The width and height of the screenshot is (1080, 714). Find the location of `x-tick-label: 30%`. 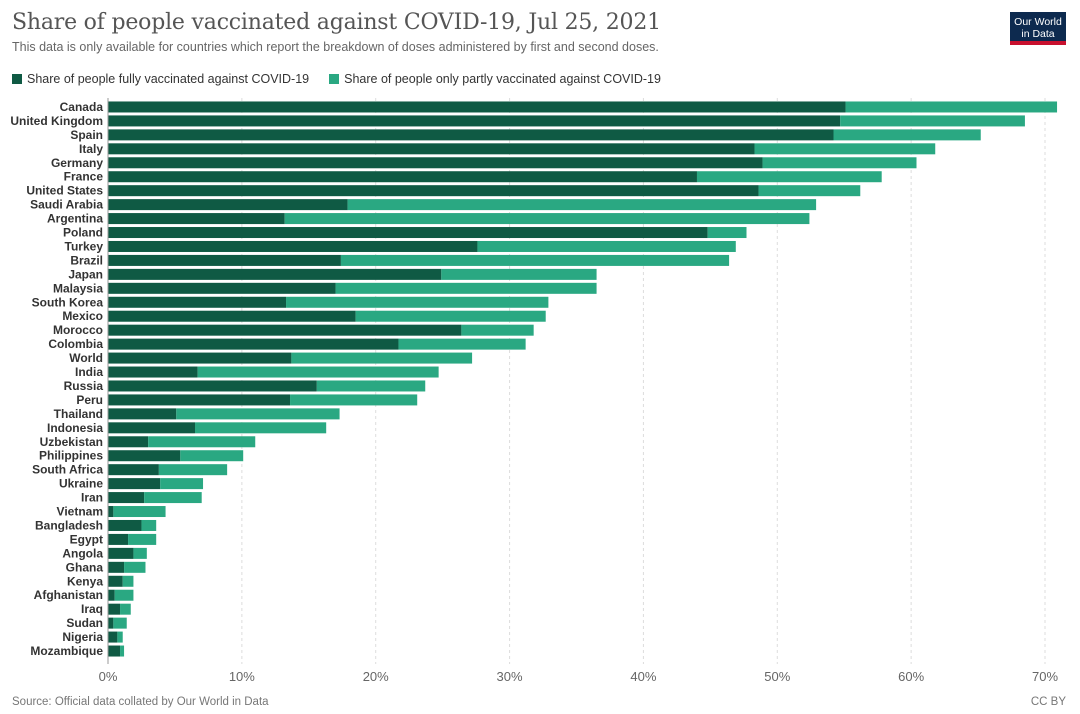

x-tick-label: 30% is located at coordinates (510, 676).